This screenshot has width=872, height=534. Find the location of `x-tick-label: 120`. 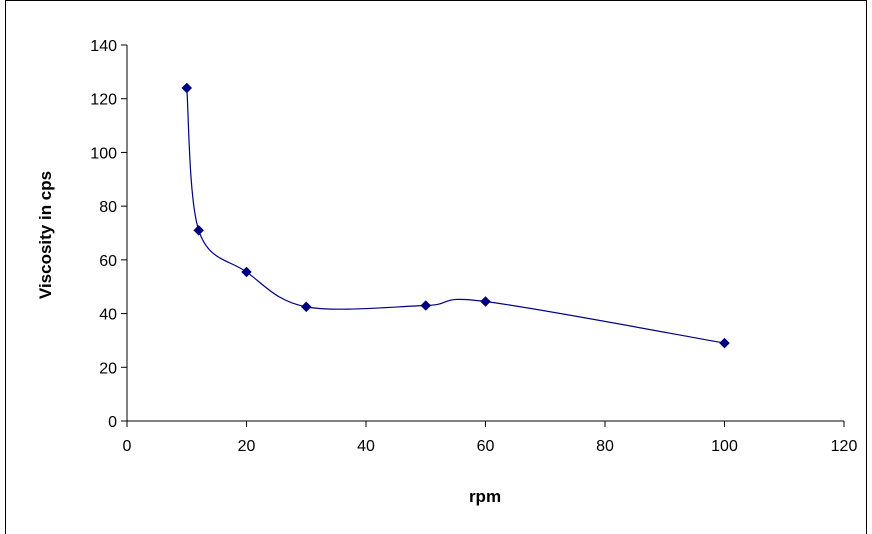

x-tick-label: 120 is located at coordinates (844, 446).